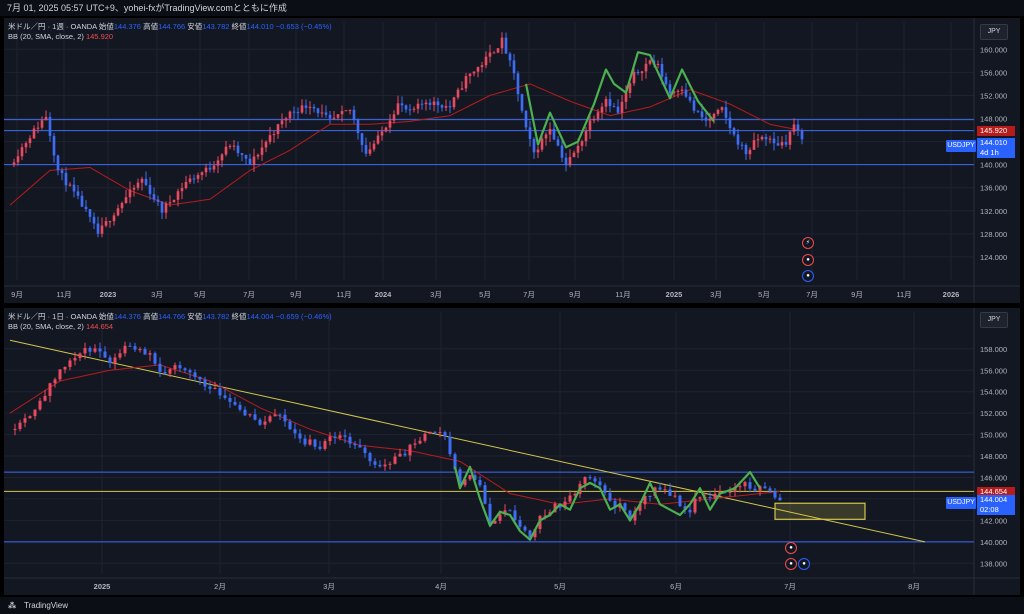 This screenshot has width=1024, height=614. What do you see at coordinates (151, 316) in the screenshot?
I see `high-label: 高値` at bounding box center [151, 316].